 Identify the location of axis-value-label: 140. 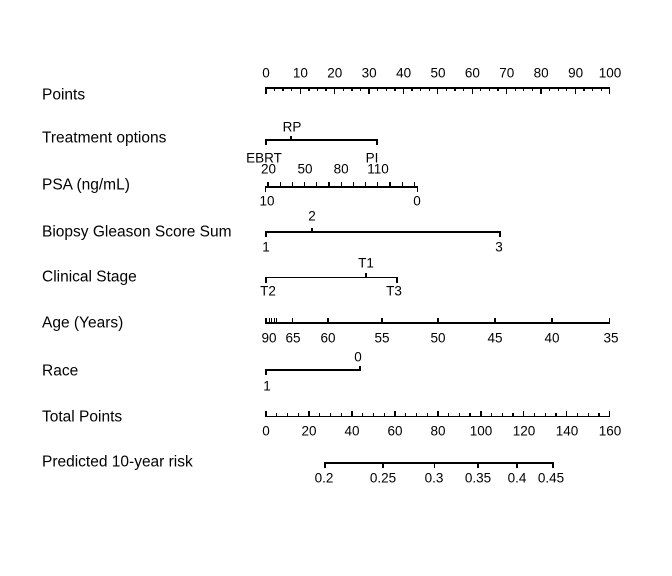
(567, 431).